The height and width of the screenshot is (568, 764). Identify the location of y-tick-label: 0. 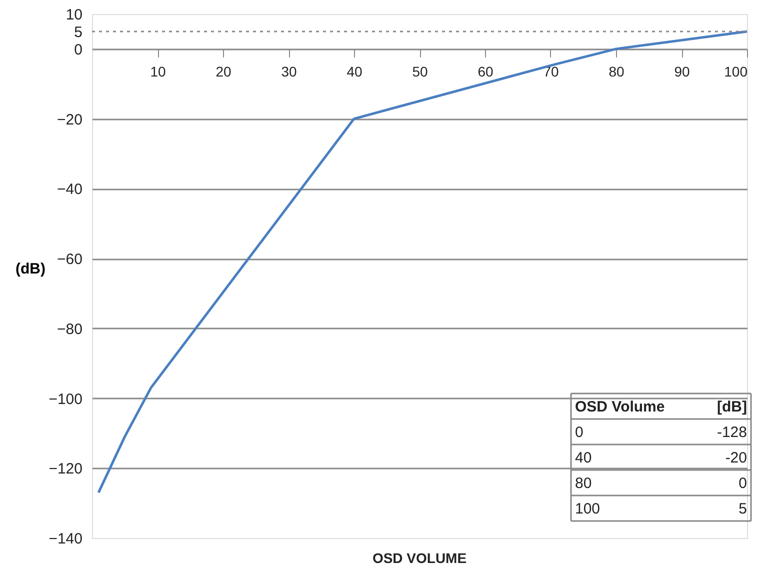
(78, 49).